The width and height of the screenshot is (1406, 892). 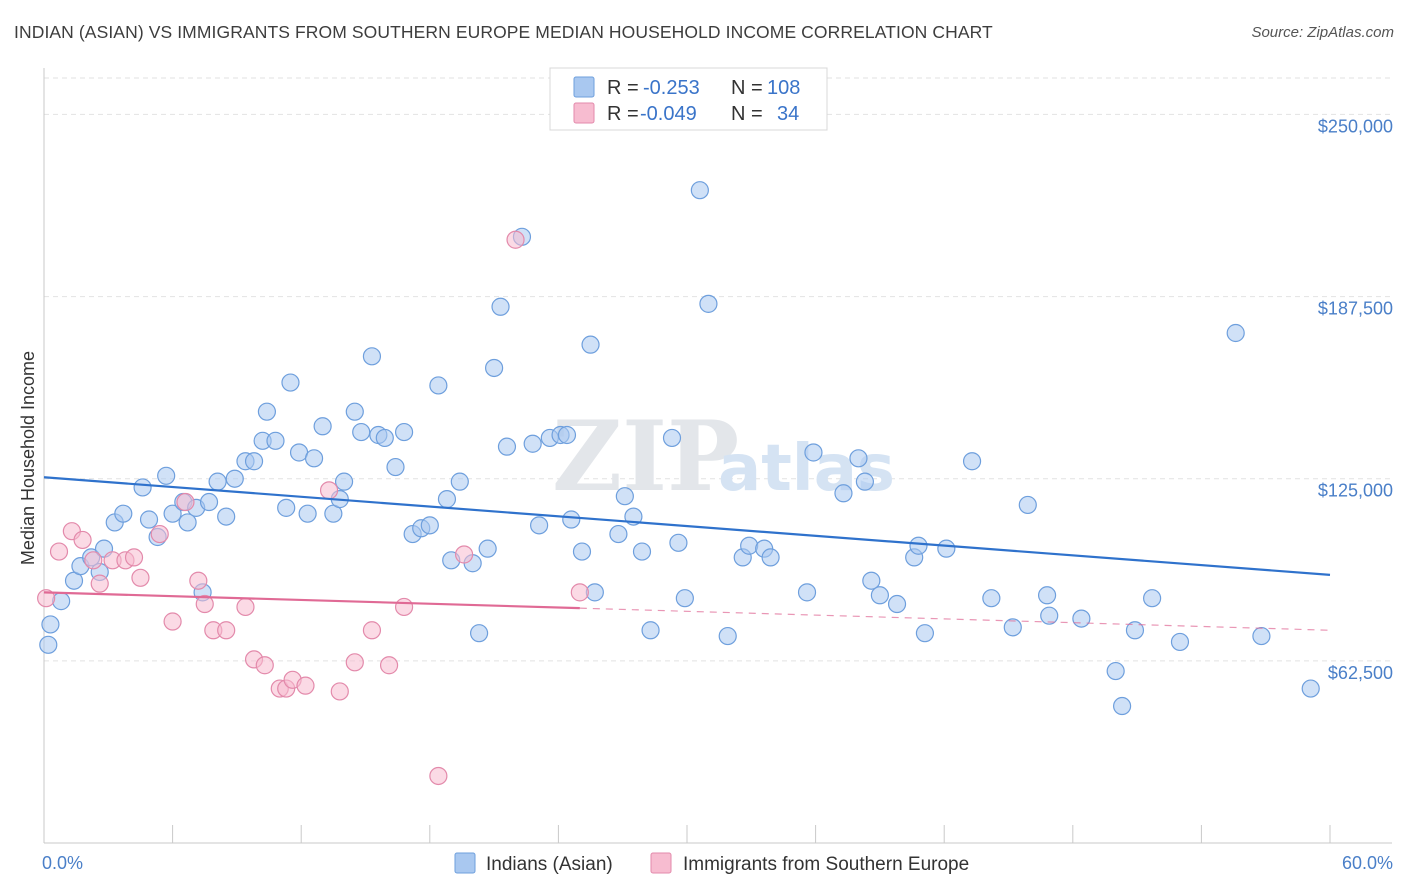 I want to click on y-axis-label: Median Household Income, so click(x=28, y=458).